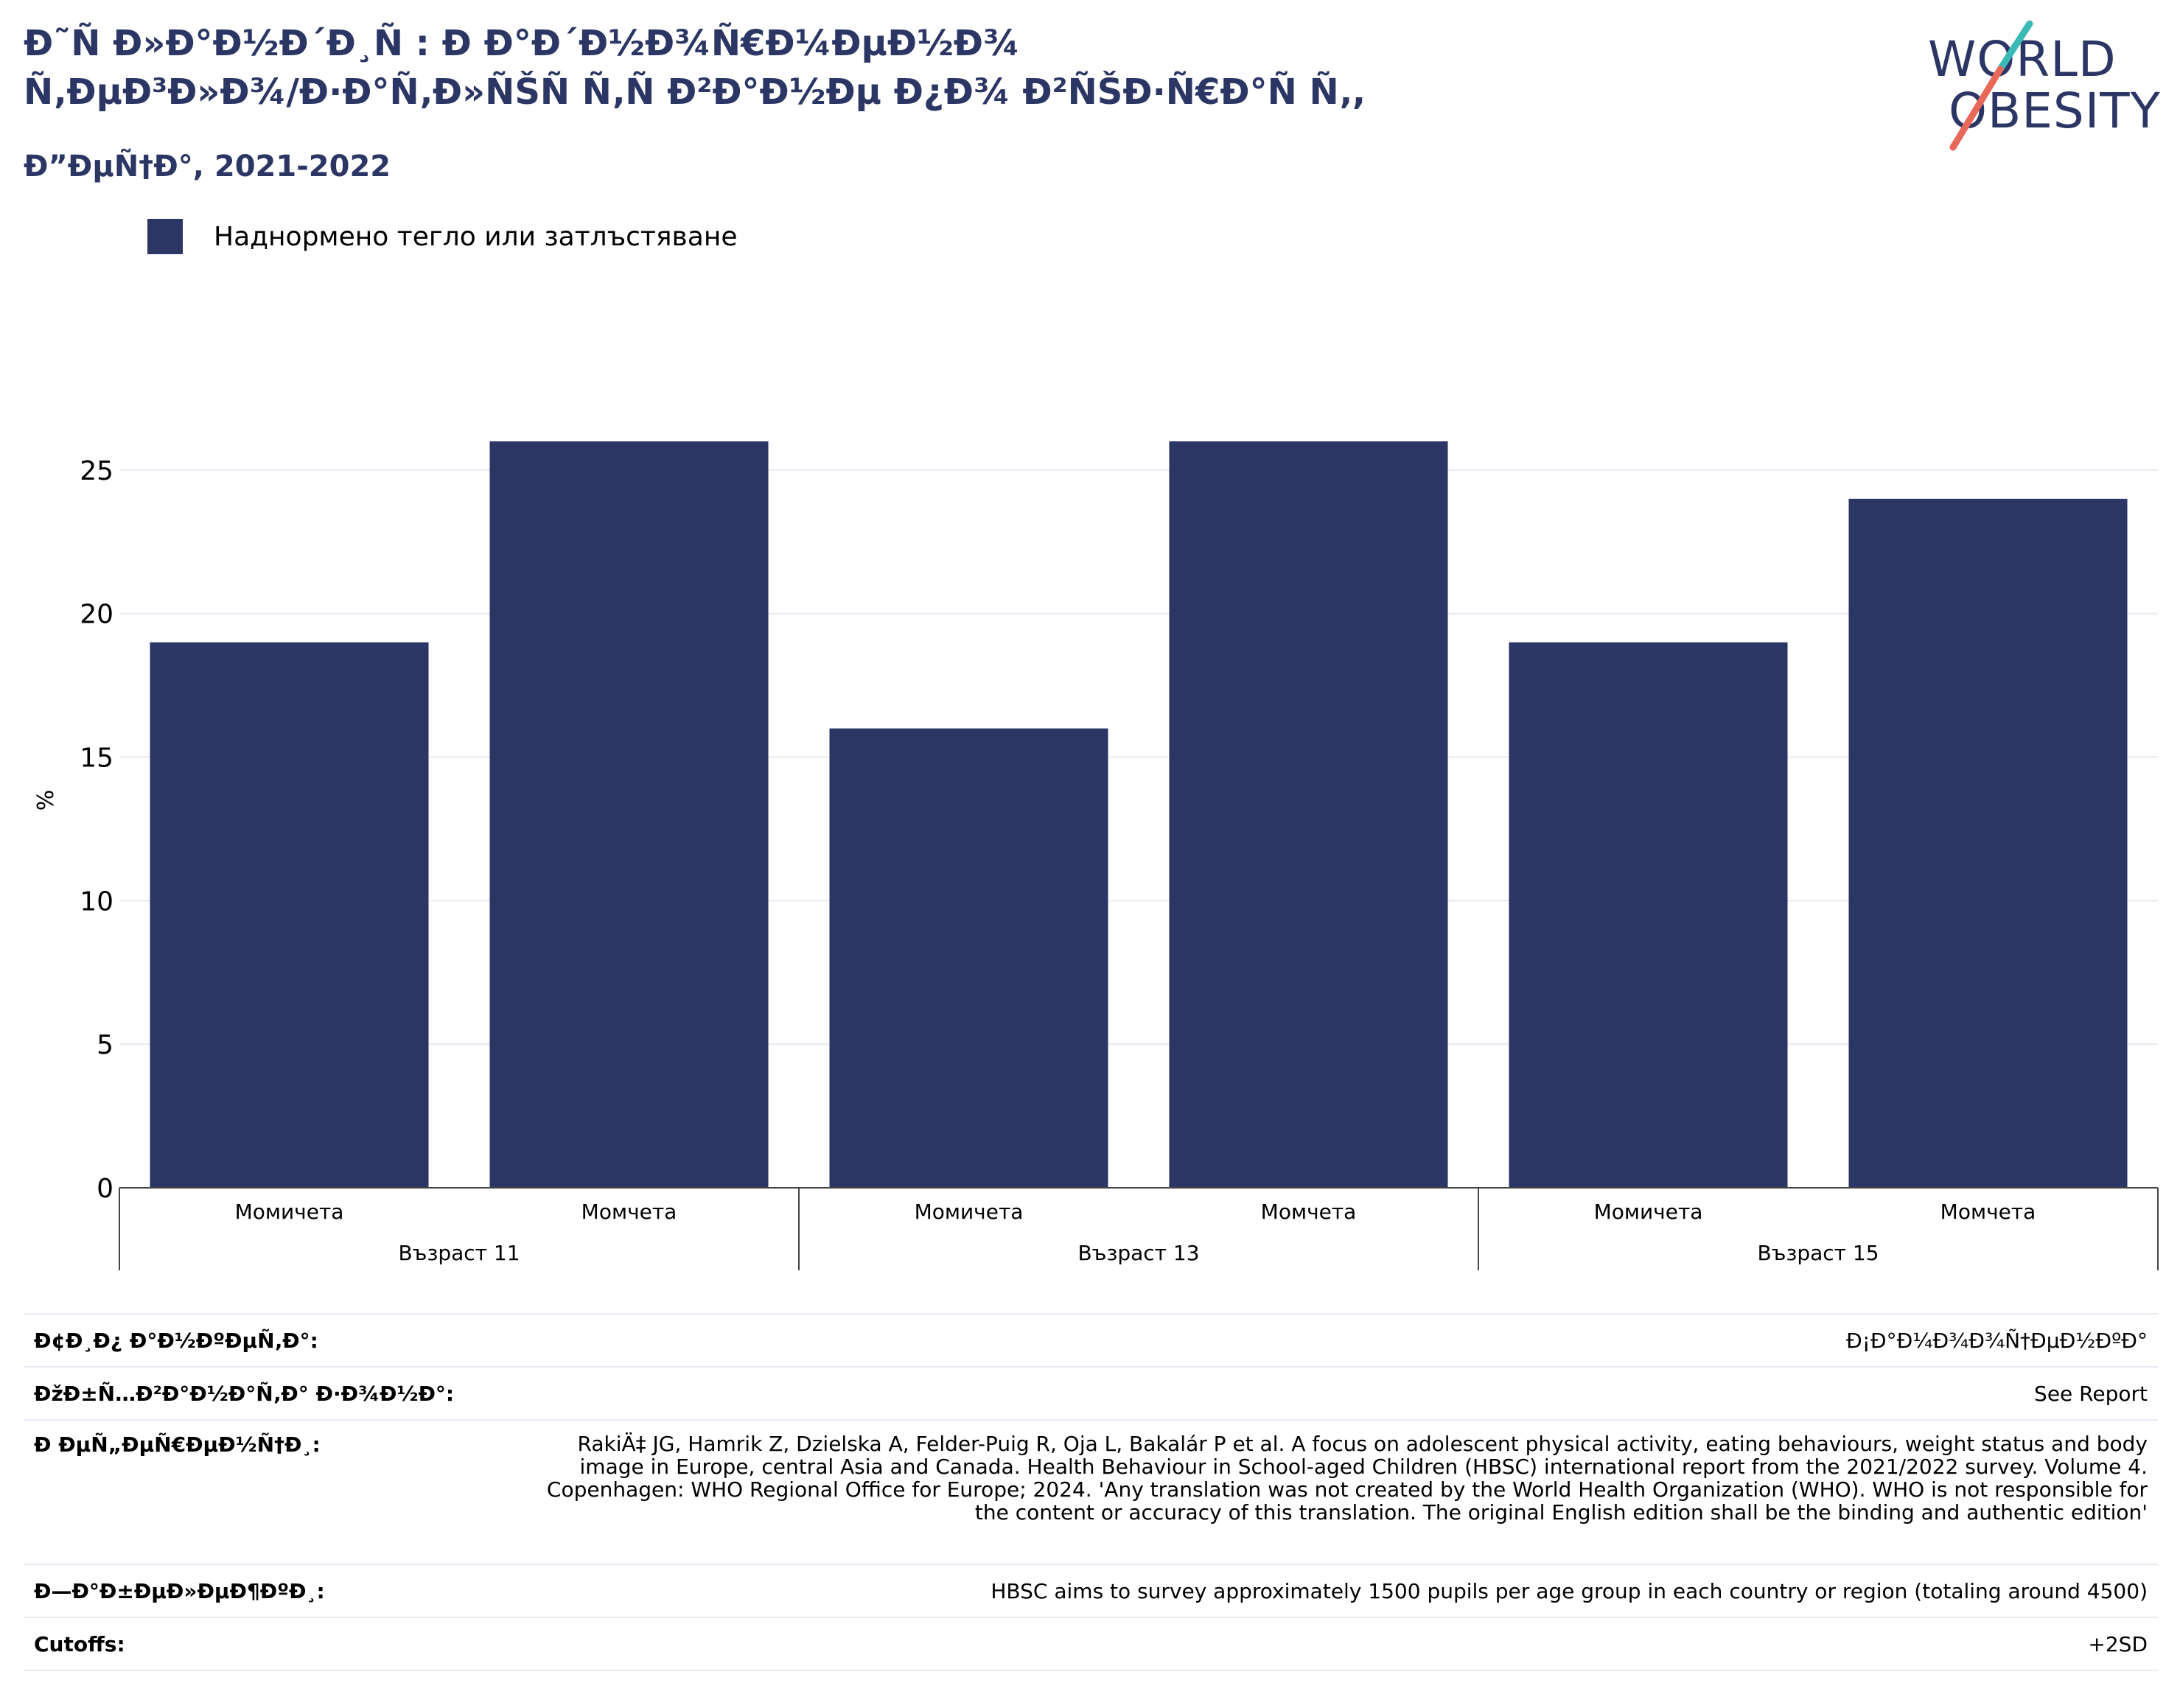  Describe the element at coordinates (177, 1444) in the screenshot. I see `footer-label: Ð ÐµÑ„ÐµÑ€ÐµÐ½Ñ†Ð¸:` at that location.